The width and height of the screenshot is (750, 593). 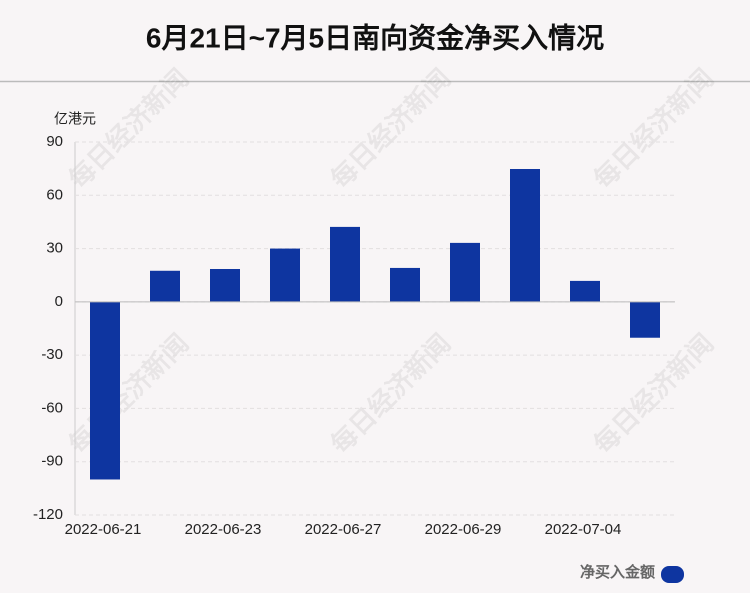 What do you see at coordinates (52, 407) in the screenshot?
I see `y-tick-label: -60` at bounding box center [52, 407].